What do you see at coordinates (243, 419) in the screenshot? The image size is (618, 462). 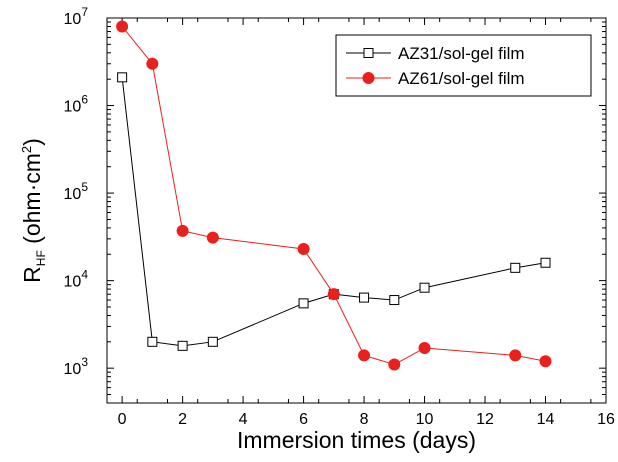 I see `x-tick-label: 4` at bounding box center [243, 419].